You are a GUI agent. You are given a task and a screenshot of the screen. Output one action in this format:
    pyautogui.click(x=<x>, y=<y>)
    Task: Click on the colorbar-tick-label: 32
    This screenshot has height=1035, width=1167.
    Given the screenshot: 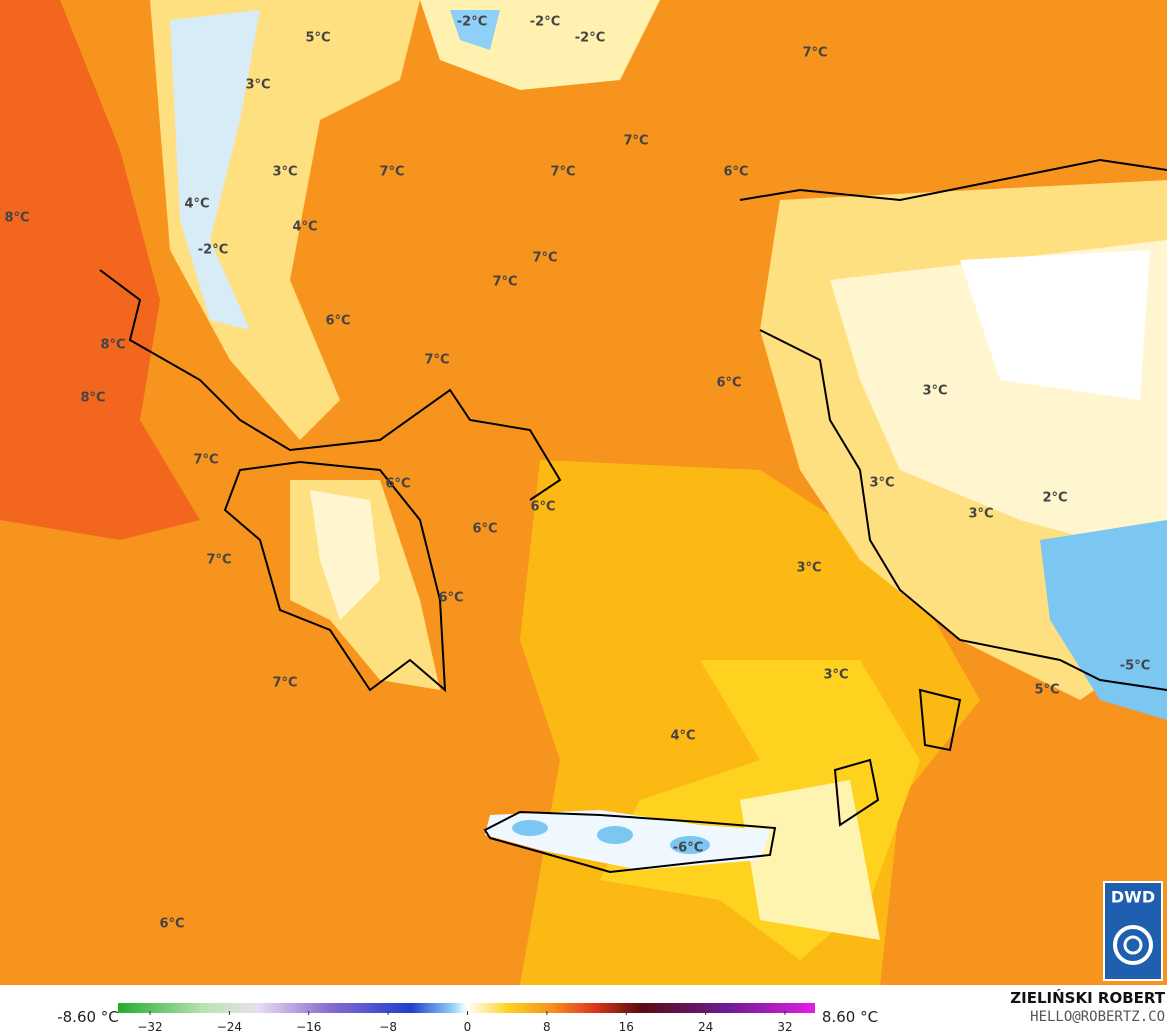 What is the action you would take?
    pyautogui.click(x=784, y=1027)
    